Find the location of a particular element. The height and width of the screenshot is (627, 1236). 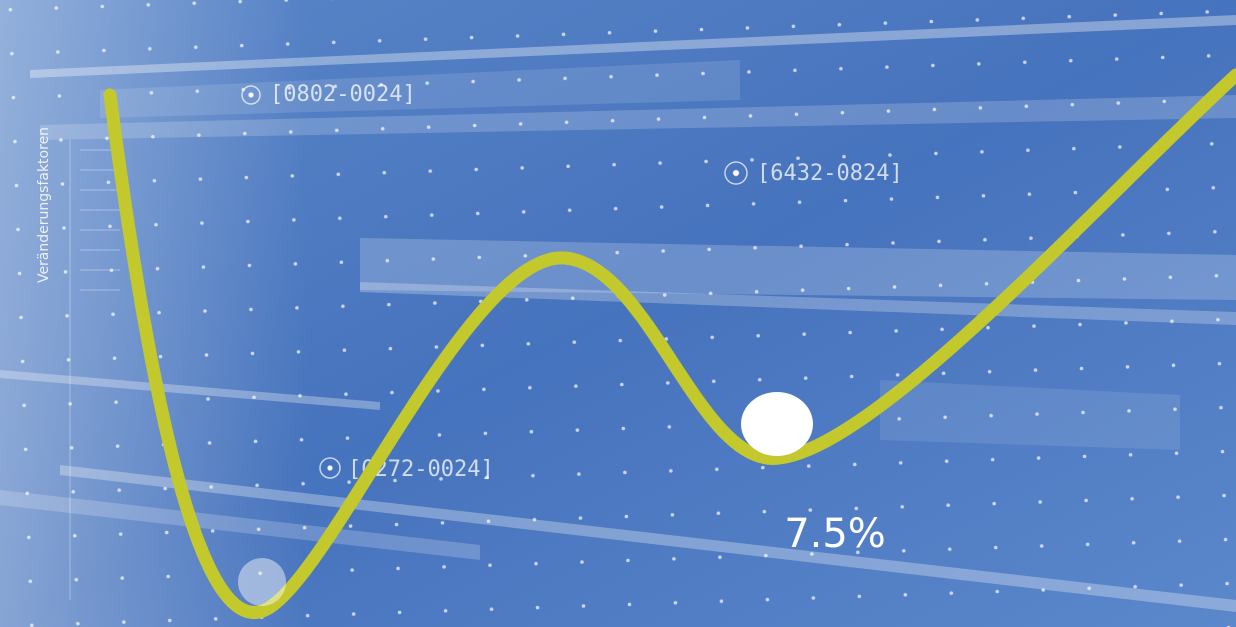

code-label: [6432-0824] is located at coordinates (830, 173).